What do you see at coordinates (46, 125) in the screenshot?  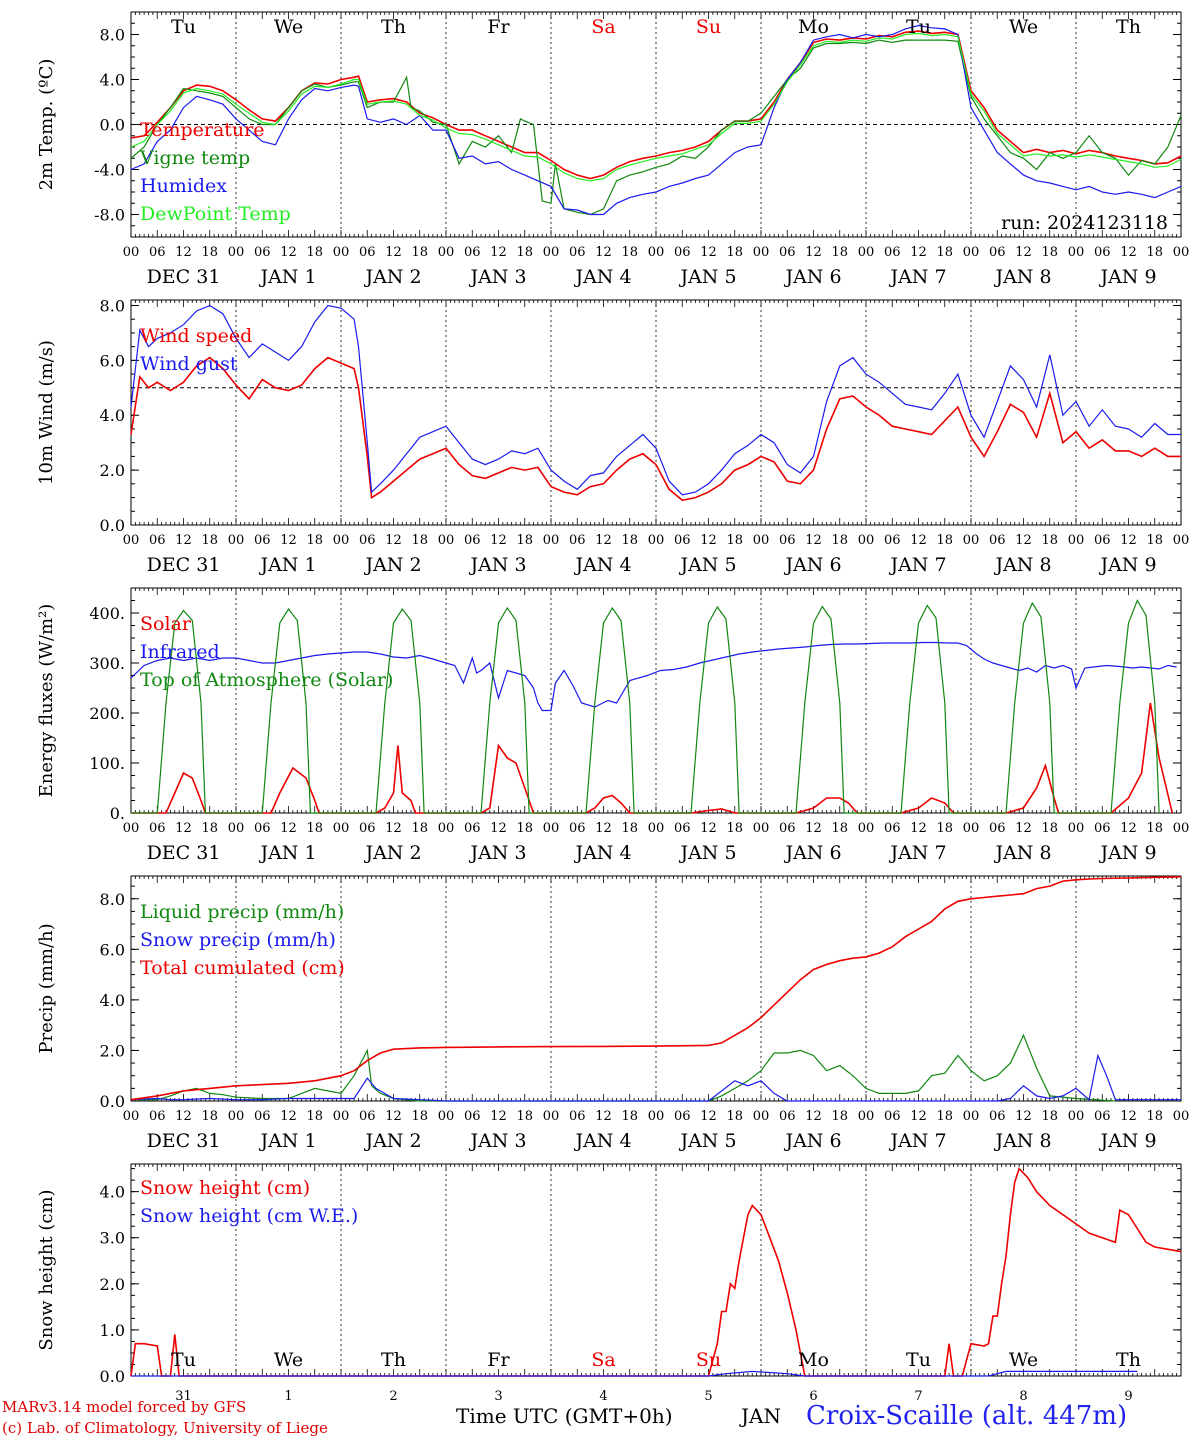 I see `y-axis-label: 2m Temp. (ºC)` at bounding box center [46, 125].